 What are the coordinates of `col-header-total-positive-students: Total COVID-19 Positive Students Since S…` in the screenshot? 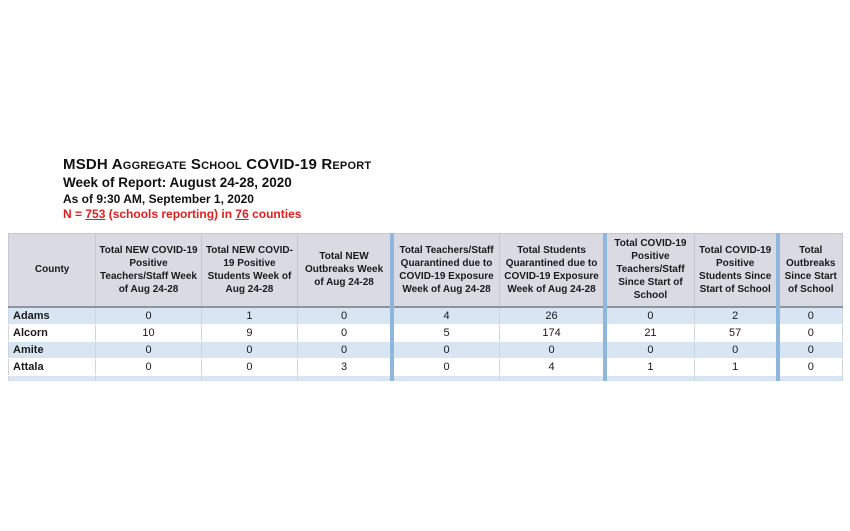 It's located at (736, 270).